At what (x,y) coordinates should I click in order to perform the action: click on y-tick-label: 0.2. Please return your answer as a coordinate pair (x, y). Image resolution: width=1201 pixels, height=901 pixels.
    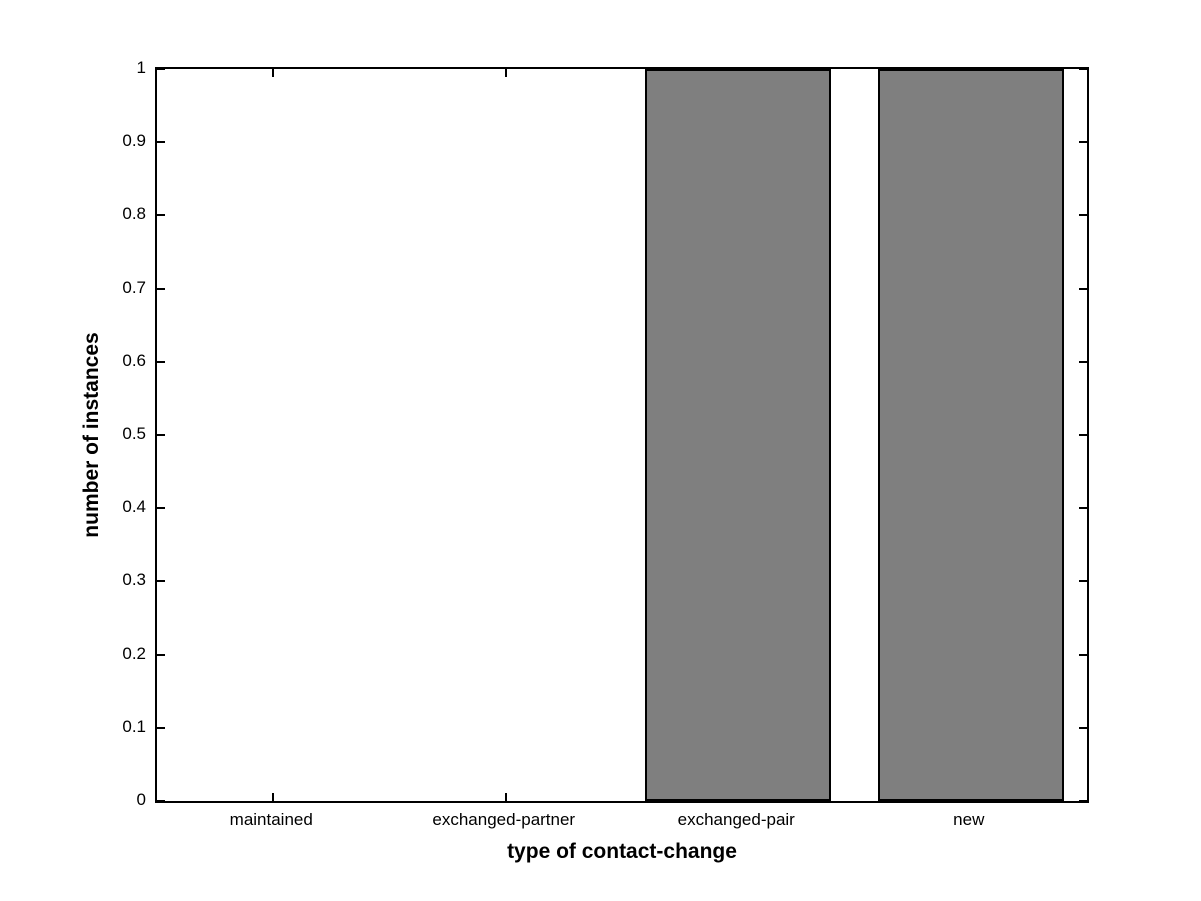
    Looking at the image, I should click on (134, 653).